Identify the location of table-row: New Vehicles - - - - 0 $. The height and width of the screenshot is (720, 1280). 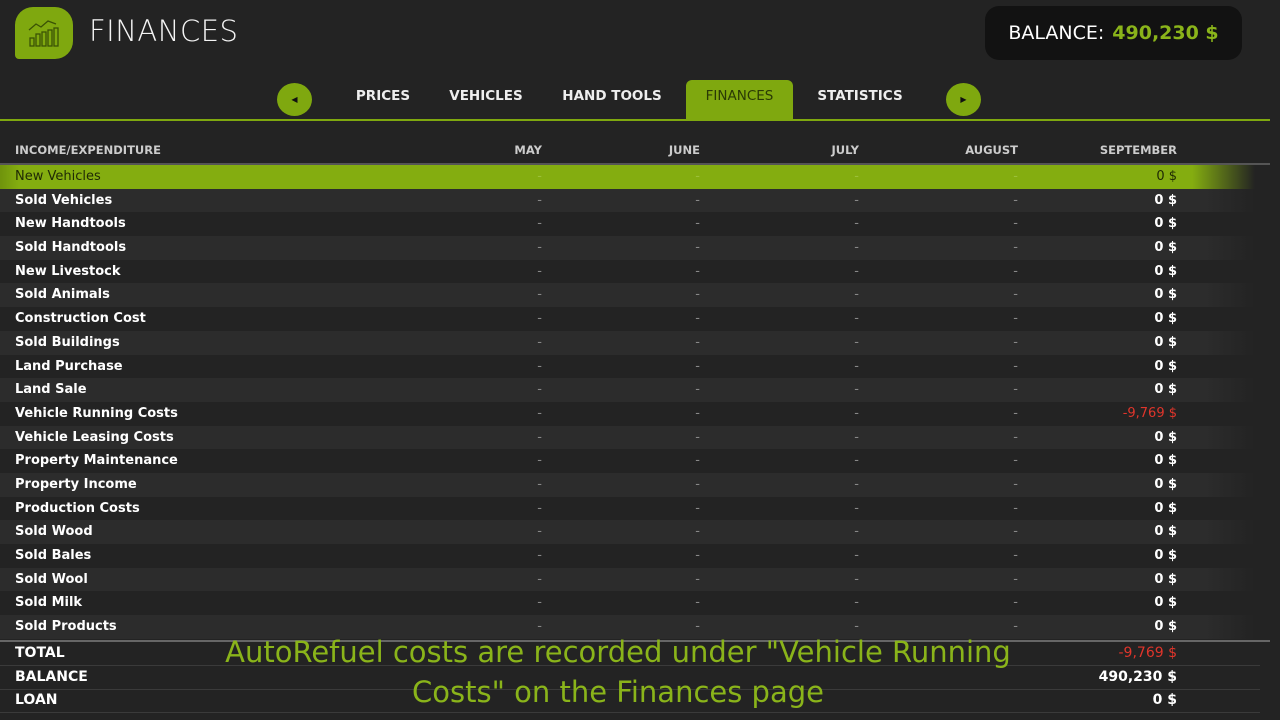
(627, 177).